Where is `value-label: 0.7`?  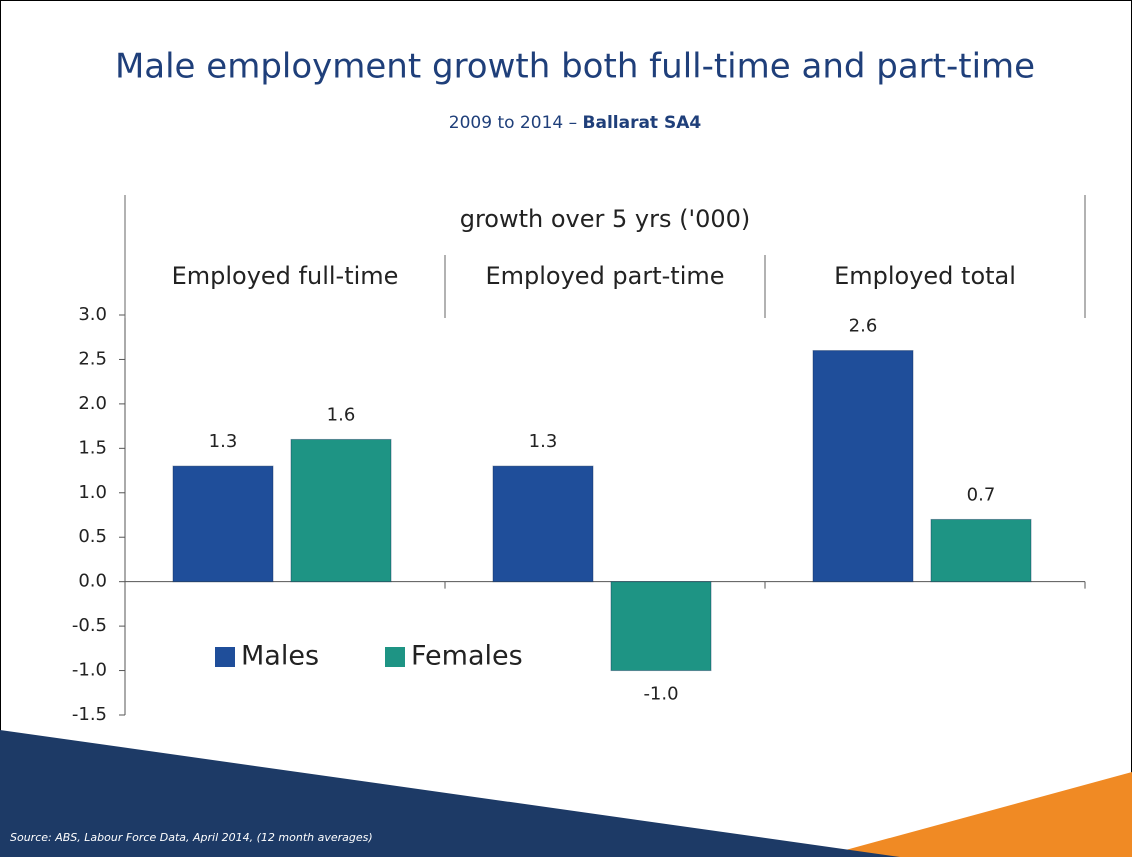 value-label: 0.7 is located at coordinates (981, 494).